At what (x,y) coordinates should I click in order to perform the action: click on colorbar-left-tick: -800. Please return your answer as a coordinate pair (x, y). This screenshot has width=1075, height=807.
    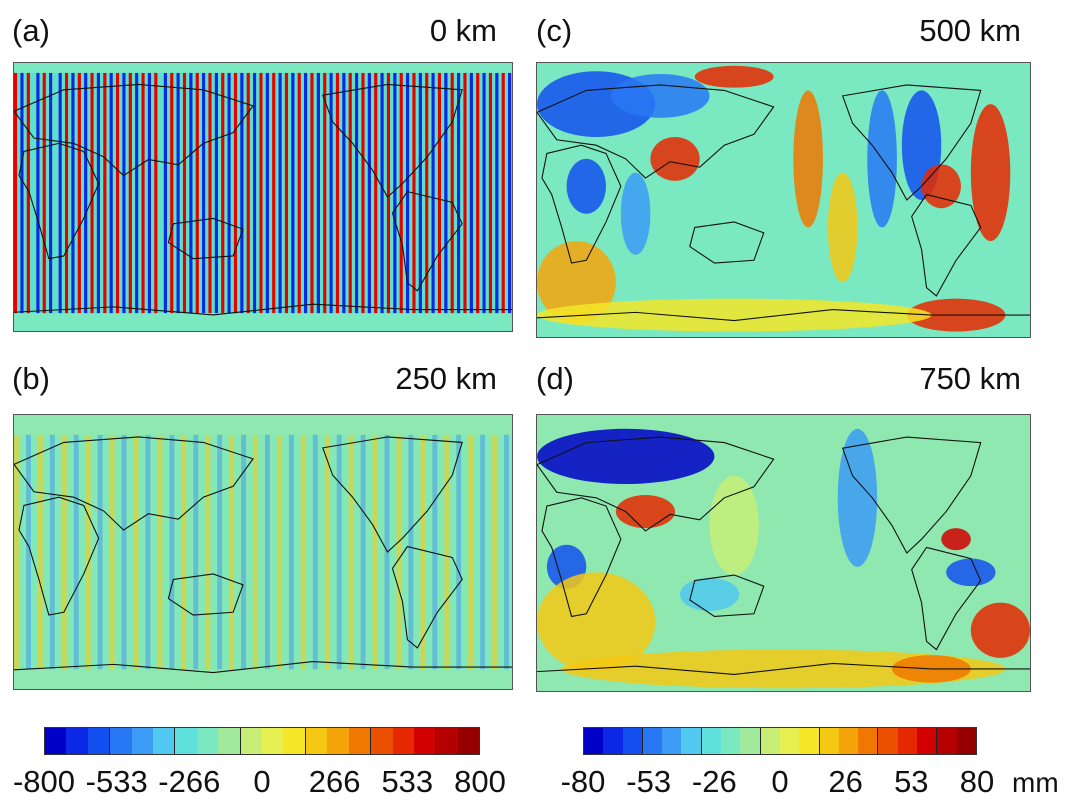
    Looking at the image, I should click on (44, 781).